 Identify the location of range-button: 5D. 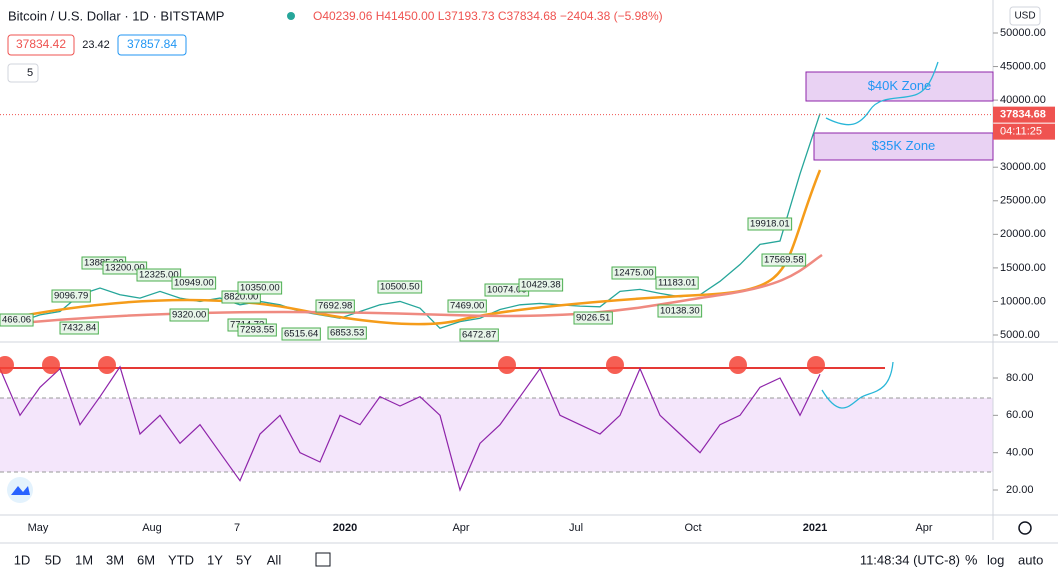
(53, 559).